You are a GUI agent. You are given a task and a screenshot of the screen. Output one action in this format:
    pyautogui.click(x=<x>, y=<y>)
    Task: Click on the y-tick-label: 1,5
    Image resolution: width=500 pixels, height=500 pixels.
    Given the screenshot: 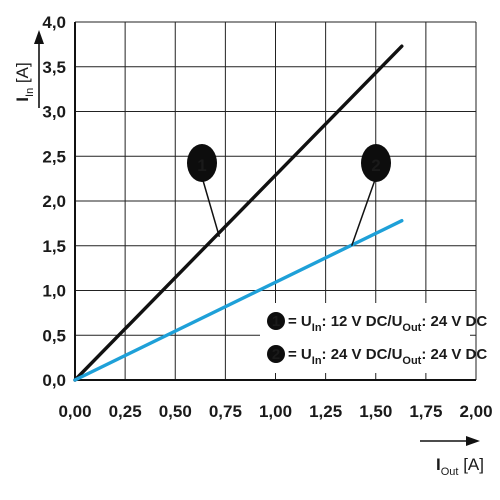 What is the action you would take?
    pyautogui.click(x=54, y=246)
    